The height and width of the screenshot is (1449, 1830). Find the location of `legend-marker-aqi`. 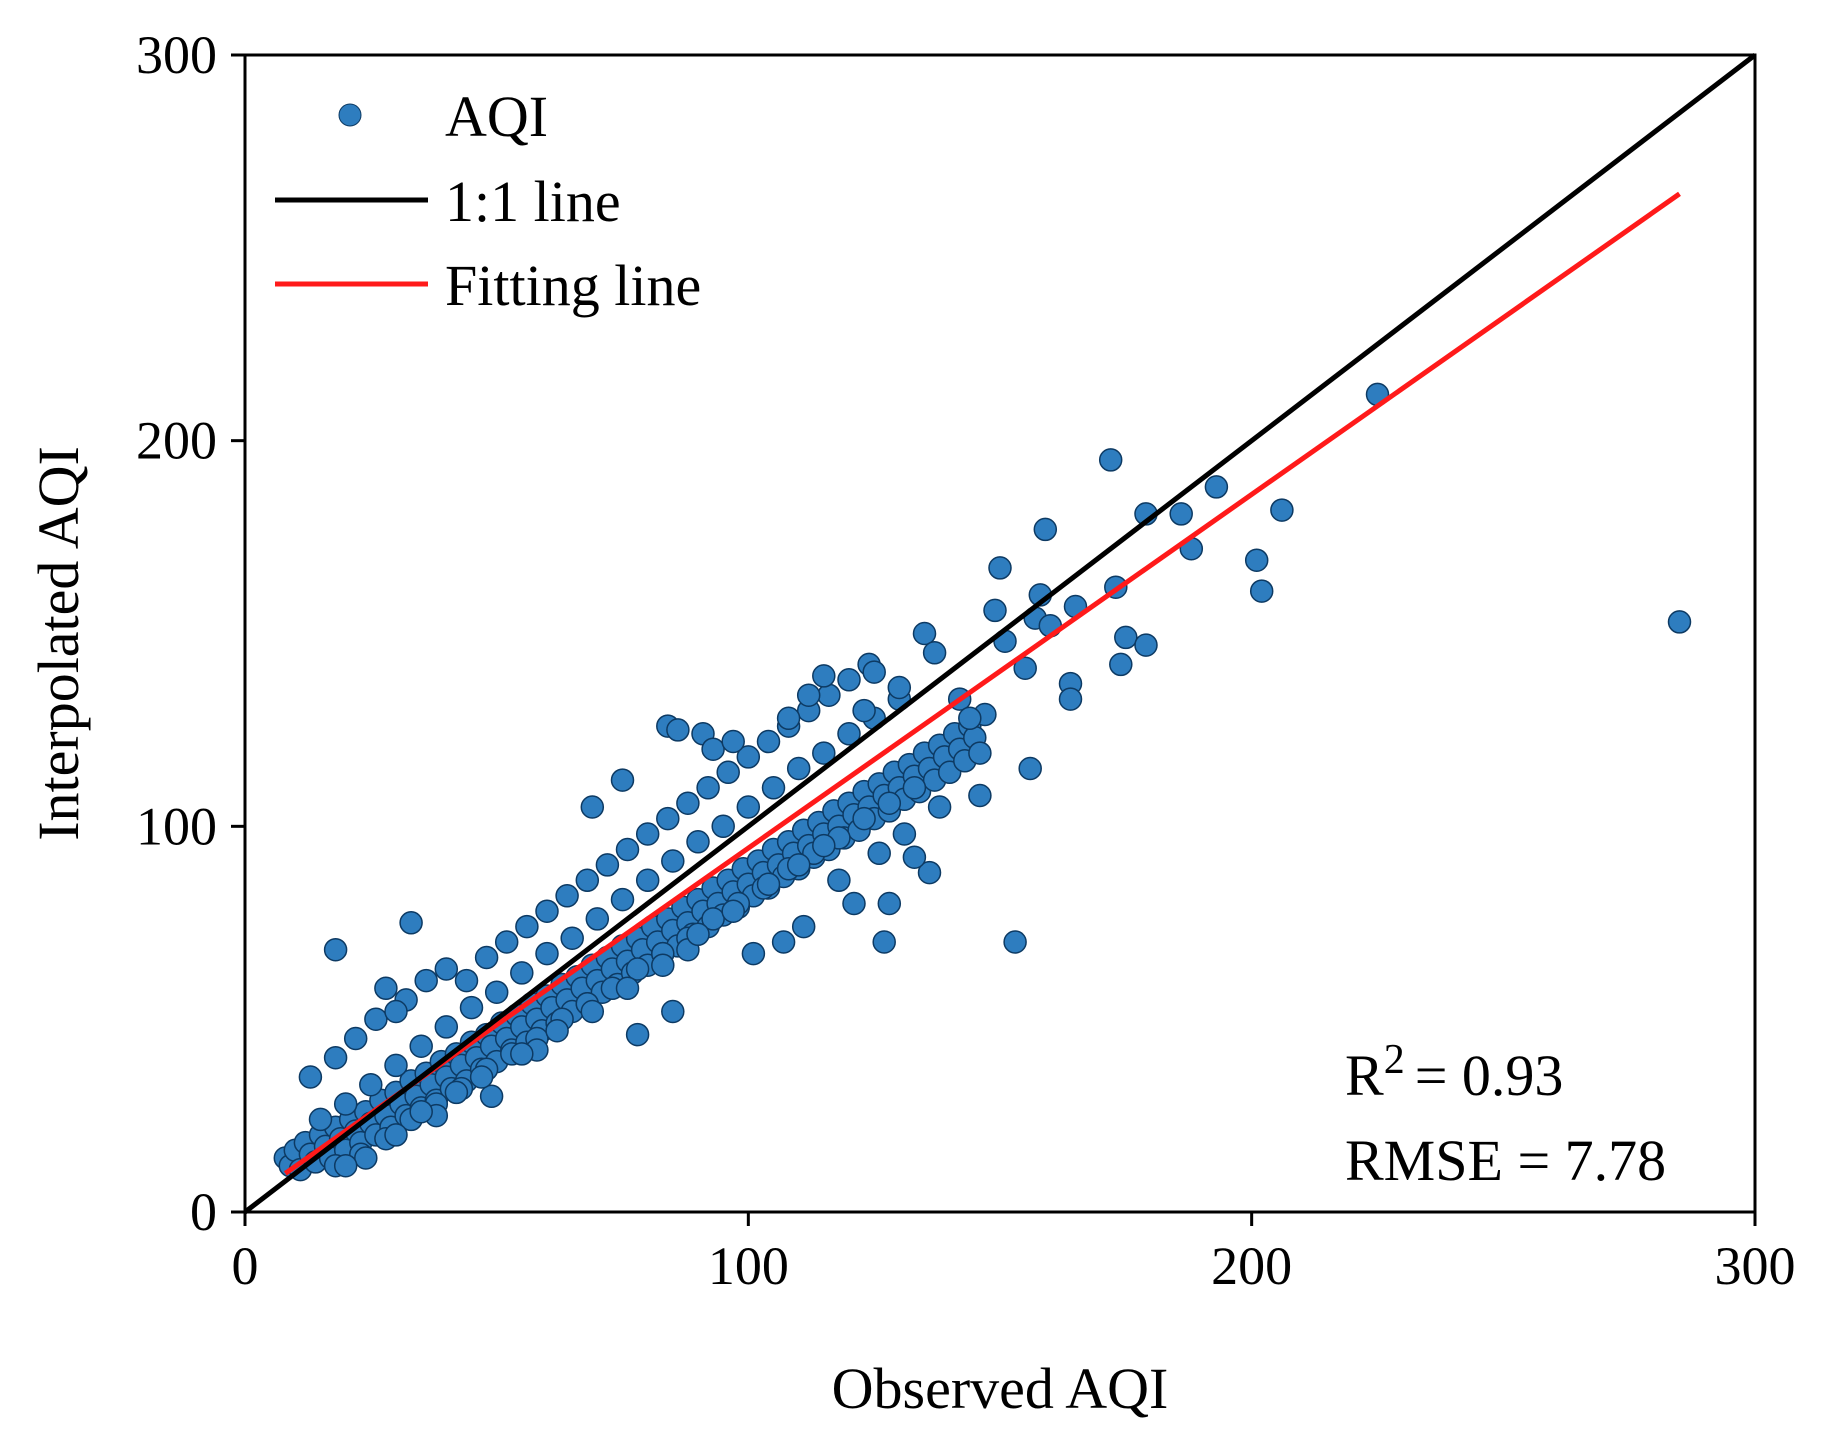

legend-marker-aqi is located at coordinates (350, 115).